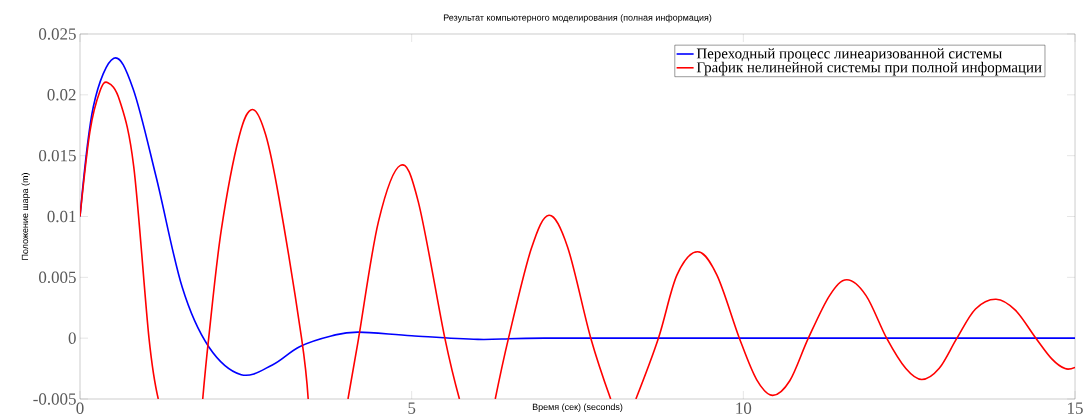 This screenshot has height=419, width=1090. I want to click on y-tick-label: 0.02, so click(61, 95).